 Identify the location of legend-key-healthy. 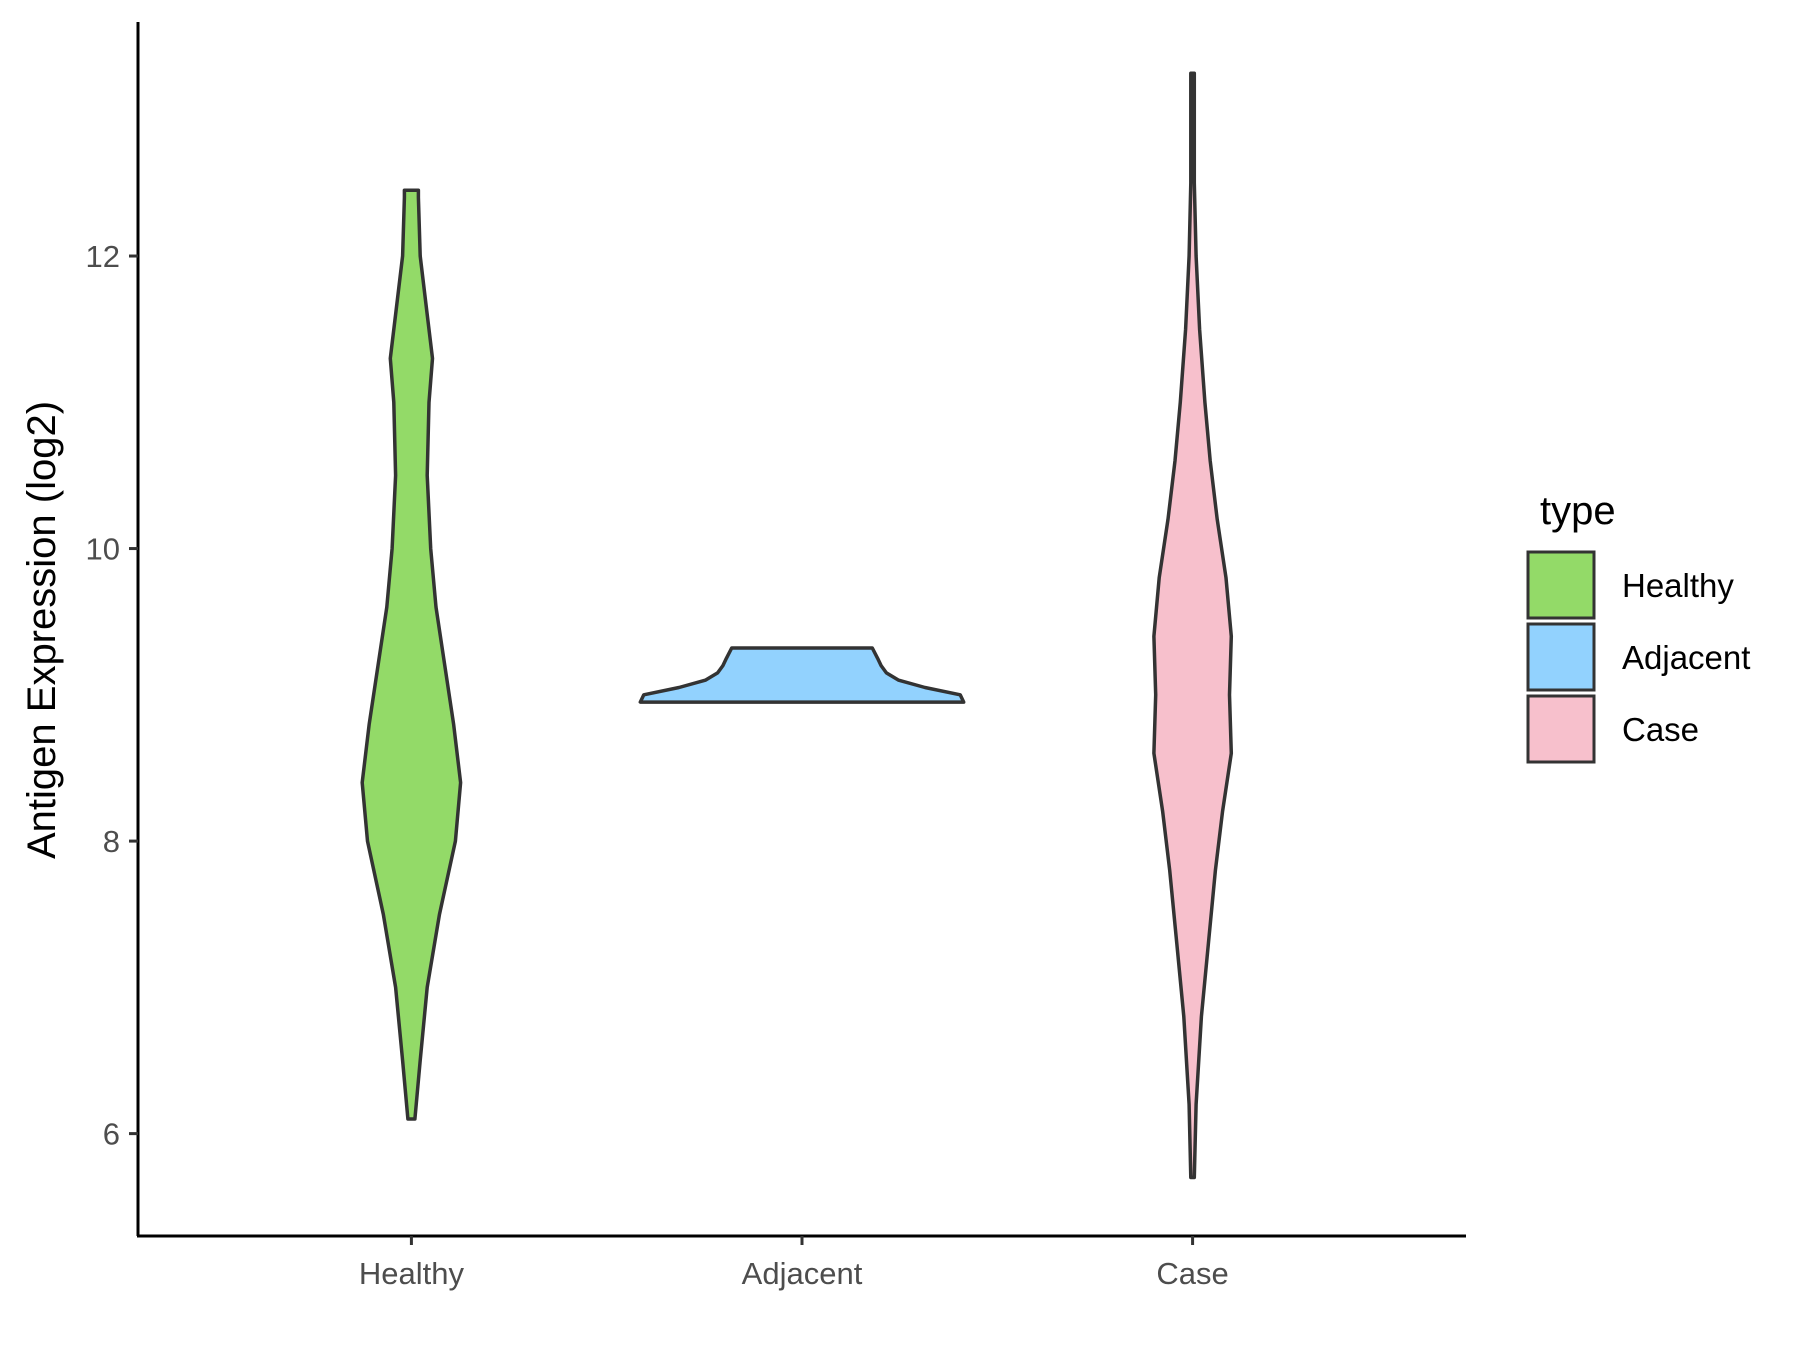
(1561, 585).